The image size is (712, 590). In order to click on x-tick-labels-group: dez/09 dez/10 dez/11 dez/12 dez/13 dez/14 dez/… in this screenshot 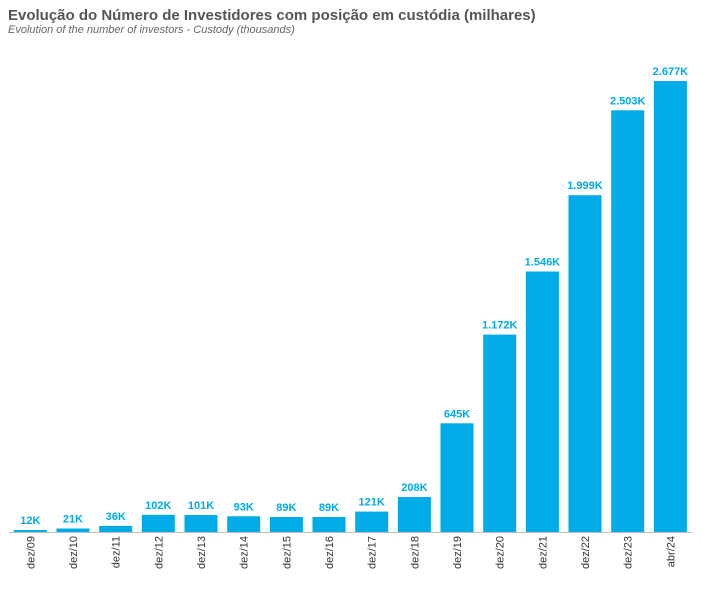, I will do `click(351, 552)`.